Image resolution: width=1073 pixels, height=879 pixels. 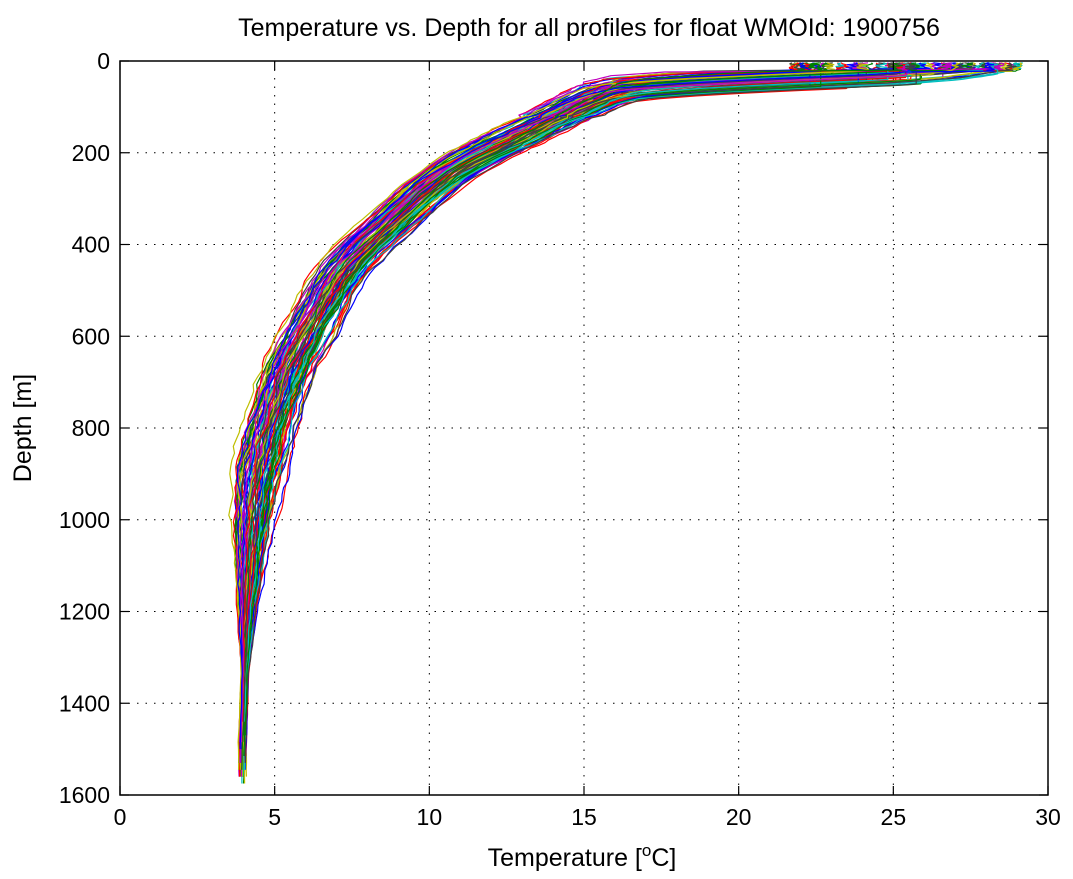 What do you see at coordinates (430, 817) in the screenshot?
I see `x-tick-label: 10` at bounding box center [430, 817].